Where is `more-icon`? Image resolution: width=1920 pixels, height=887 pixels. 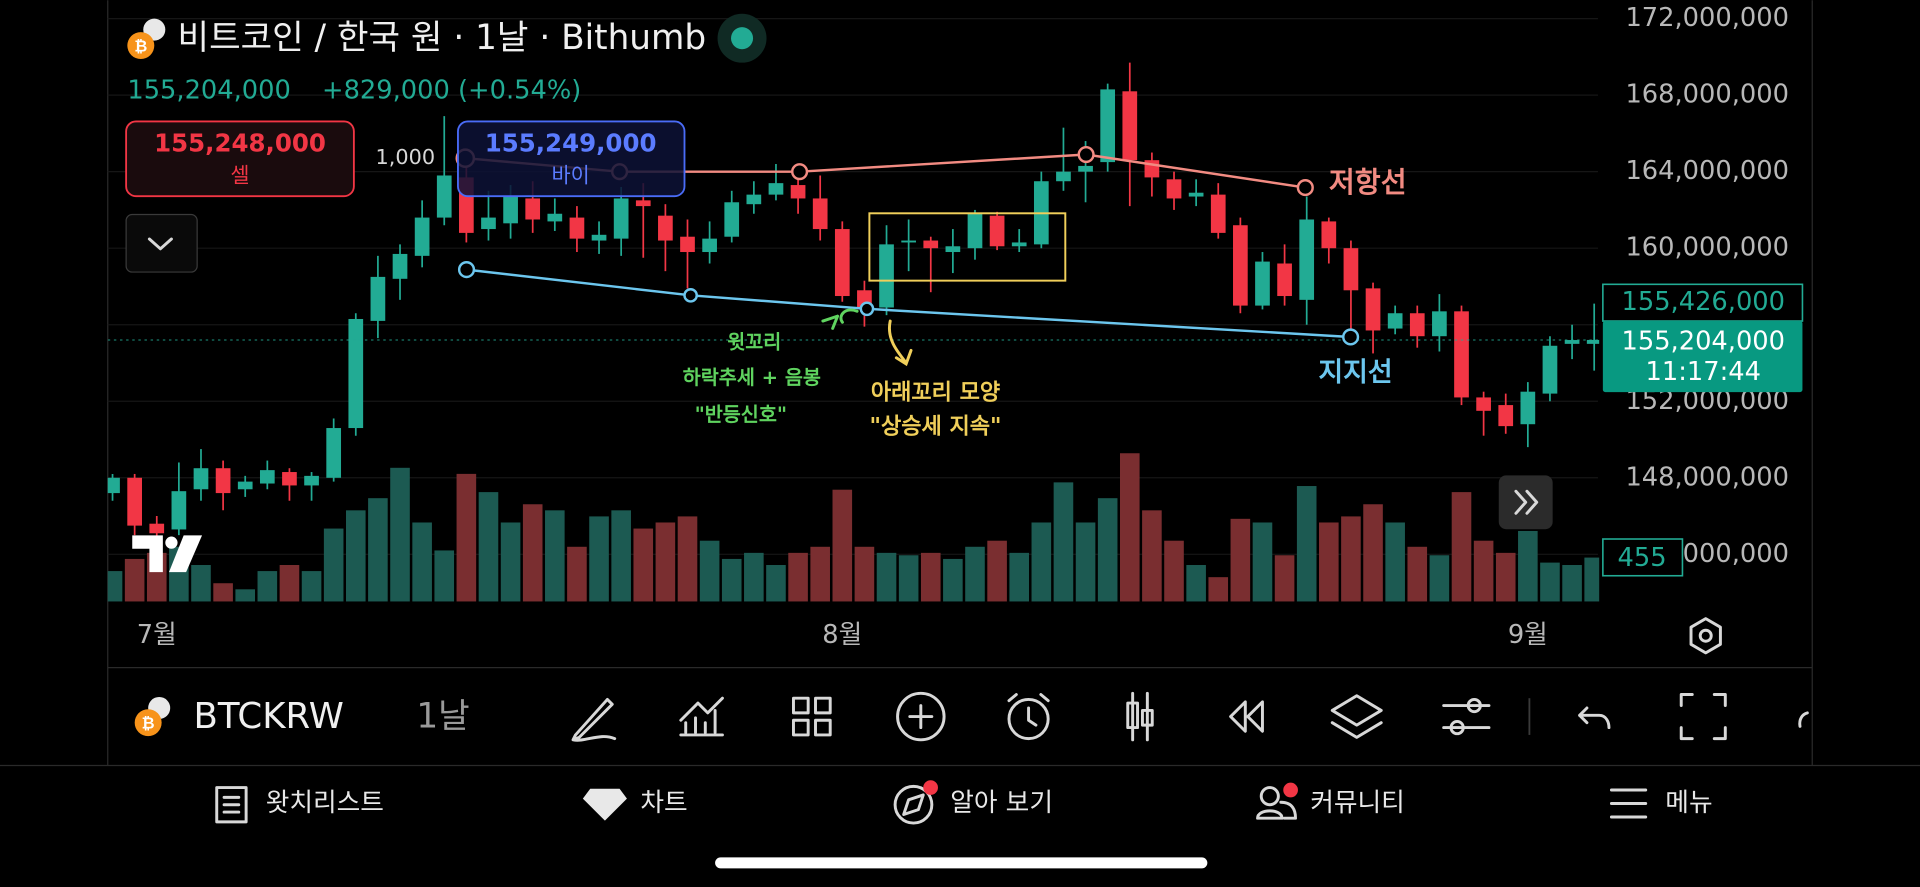 more-icon is located at coordinates (1803, 719).